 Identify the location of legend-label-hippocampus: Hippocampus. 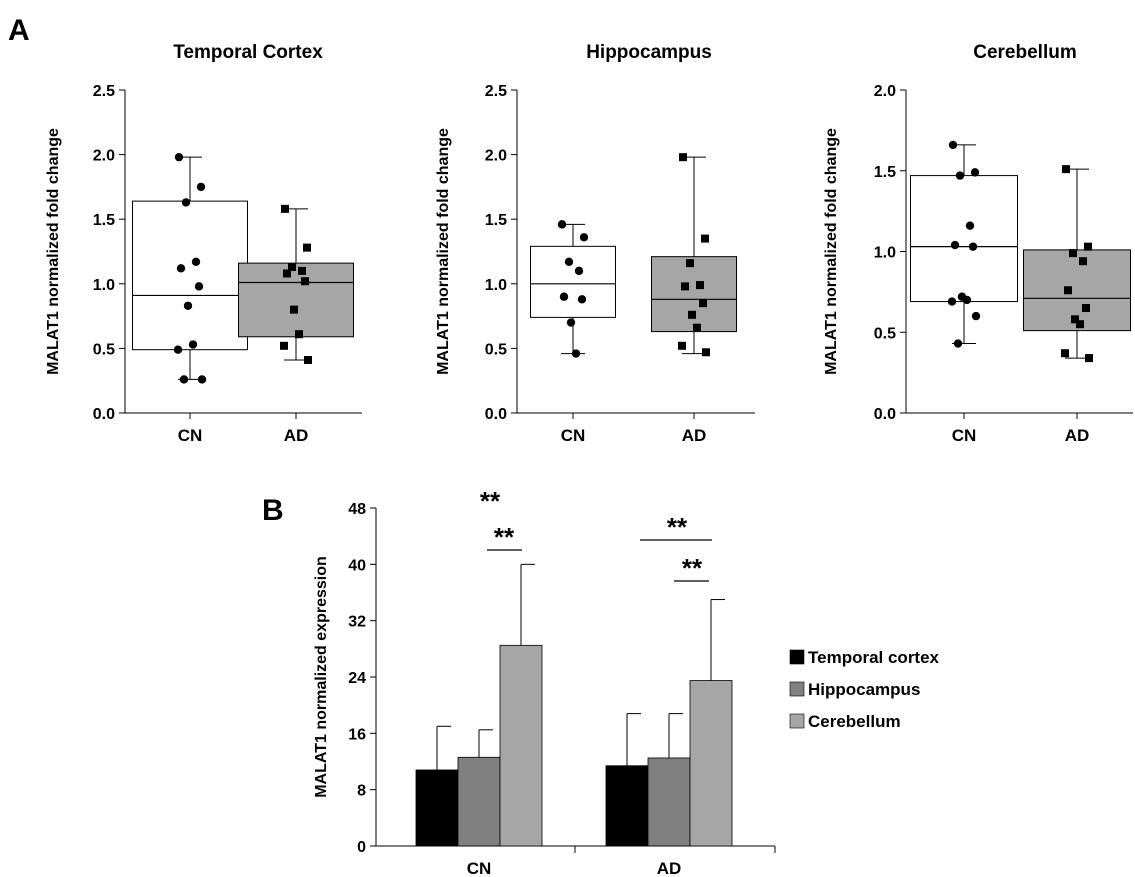
(864, 689).